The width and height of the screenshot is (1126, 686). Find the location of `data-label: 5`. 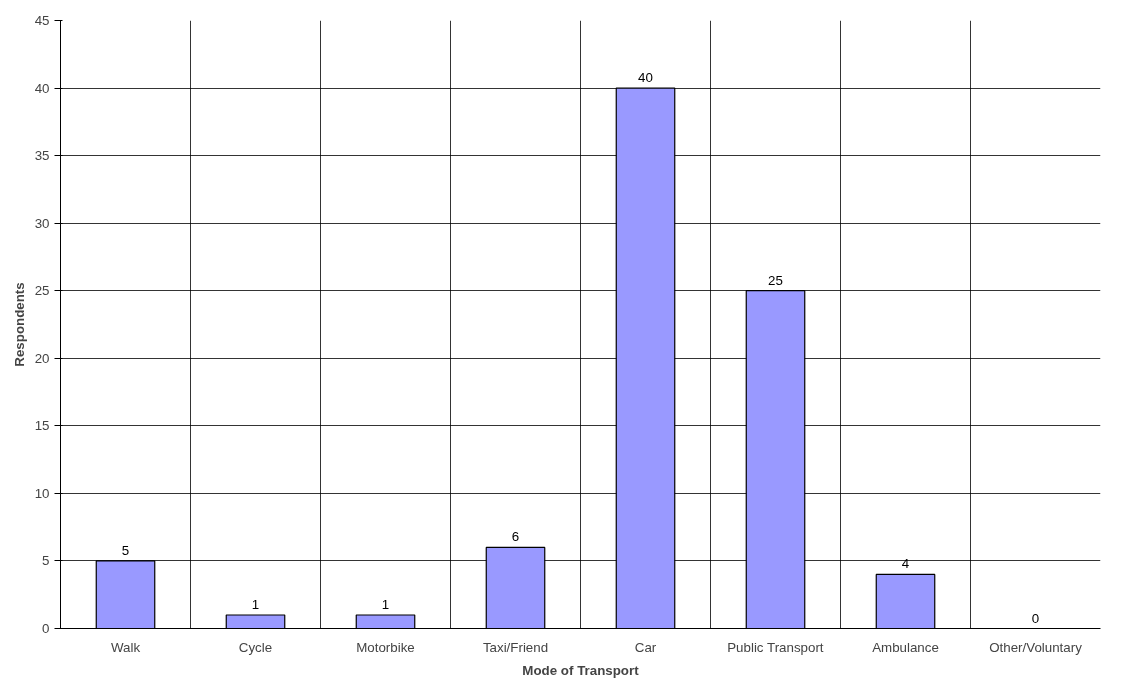

data-label: 5 is located at coordinates (125, 550).